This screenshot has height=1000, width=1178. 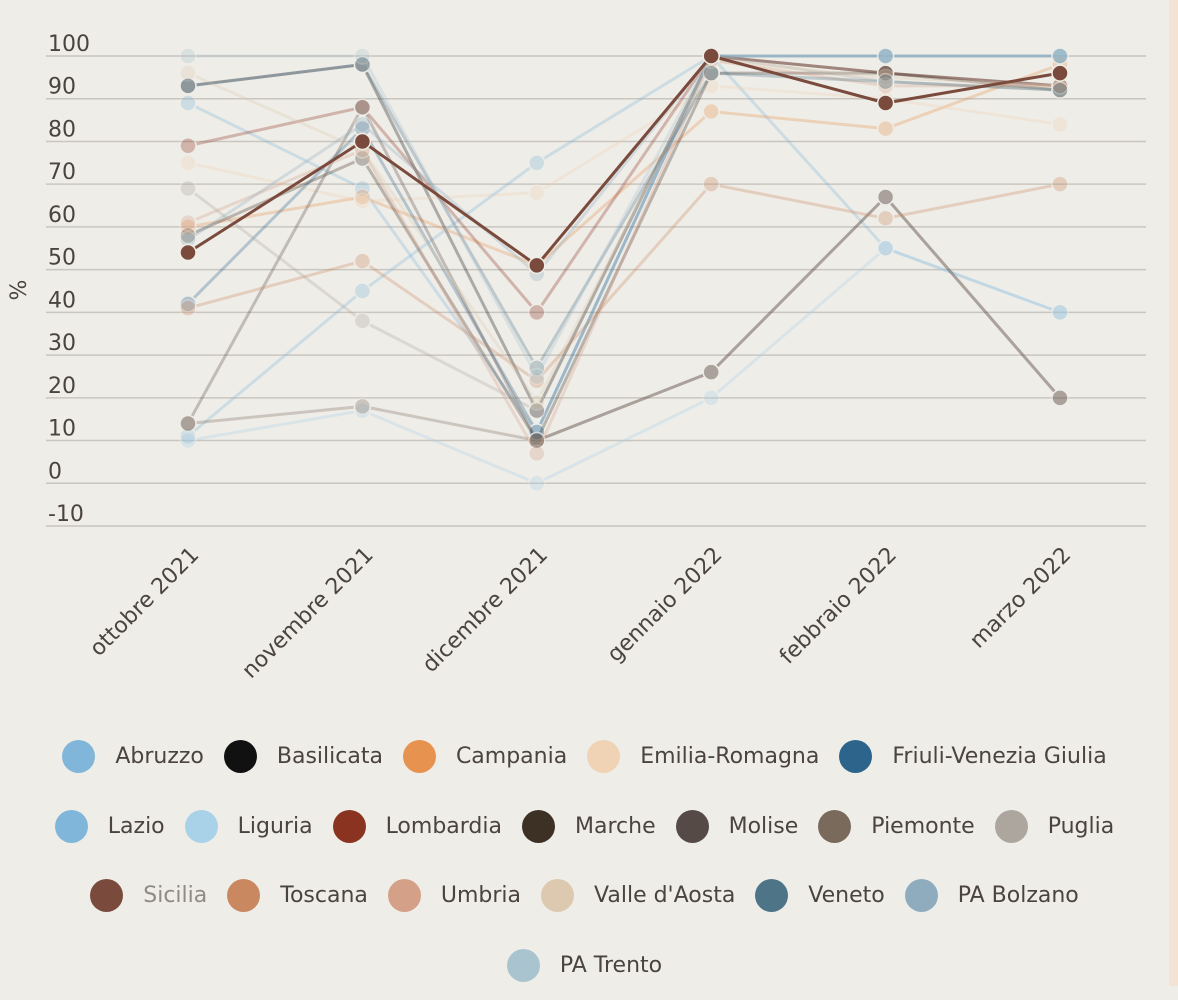 What do you see at coordinates (485, 610) in the screenshot?
I see `x-tick-label: dicembre 2021` at bounding box center [485, 610].